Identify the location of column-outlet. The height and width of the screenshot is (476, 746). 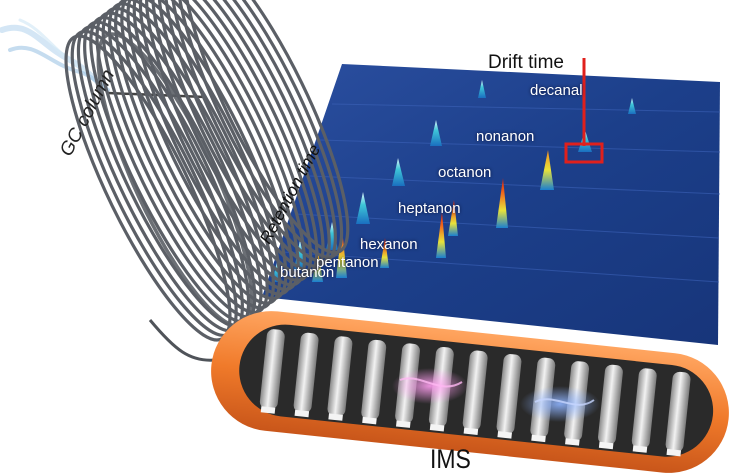
(182, 340).